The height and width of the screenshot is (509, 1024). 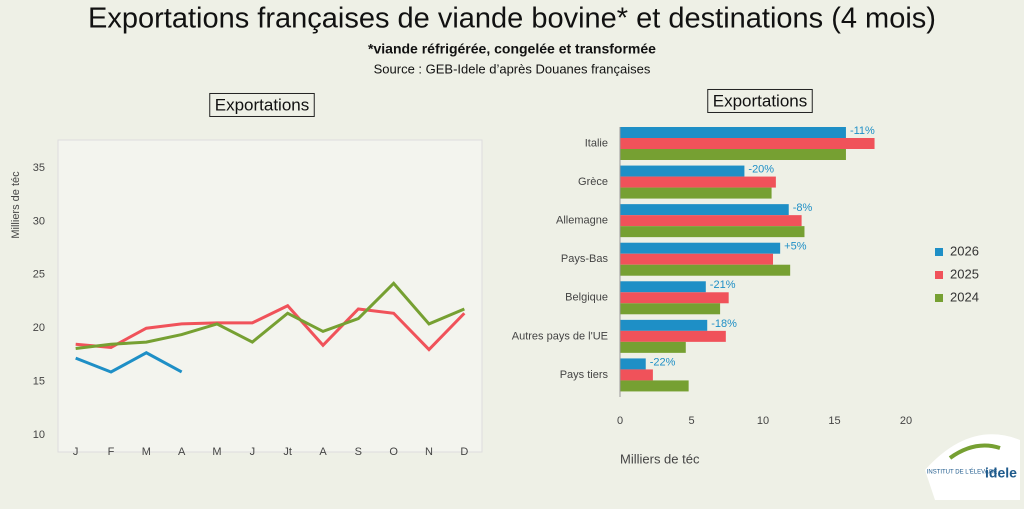 I want to click on x-tick-label: 15, so click(x=834, y=421).